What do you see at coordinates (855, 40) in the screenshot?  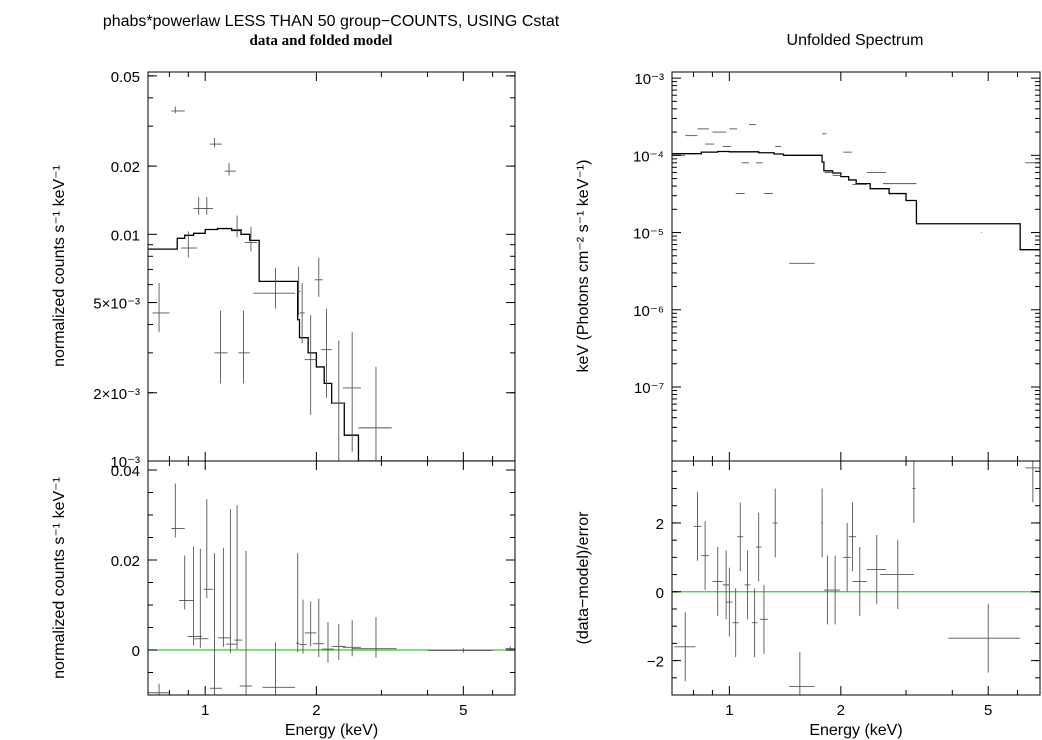 I see `right-panel-title: Unfolded Spectrum` at bounding box center [855, 40].